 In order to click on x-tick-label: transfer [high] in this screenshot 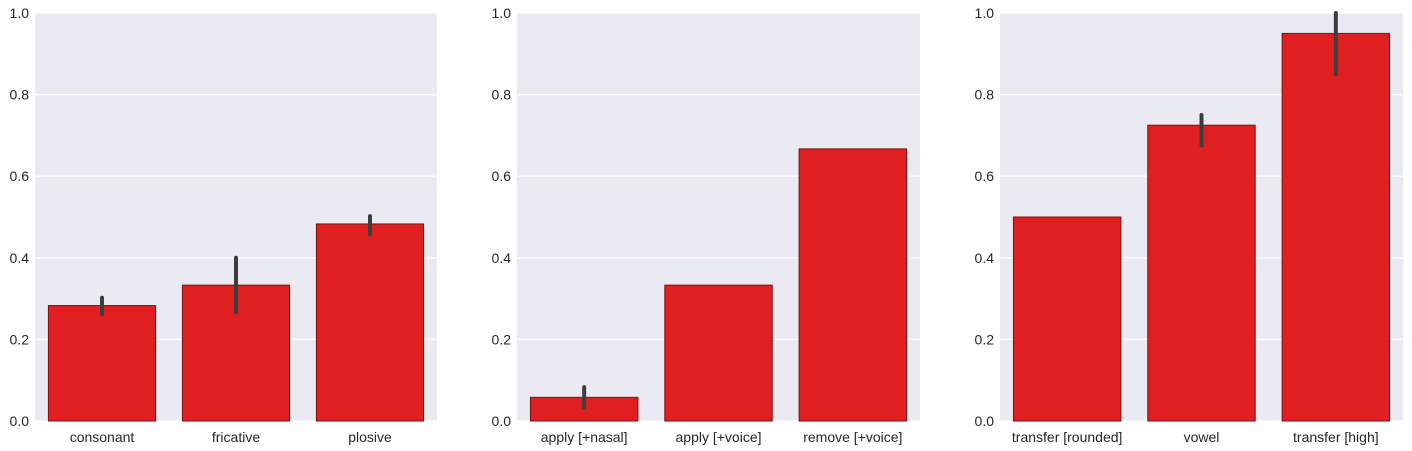, I will do `click(1336, 437)`.